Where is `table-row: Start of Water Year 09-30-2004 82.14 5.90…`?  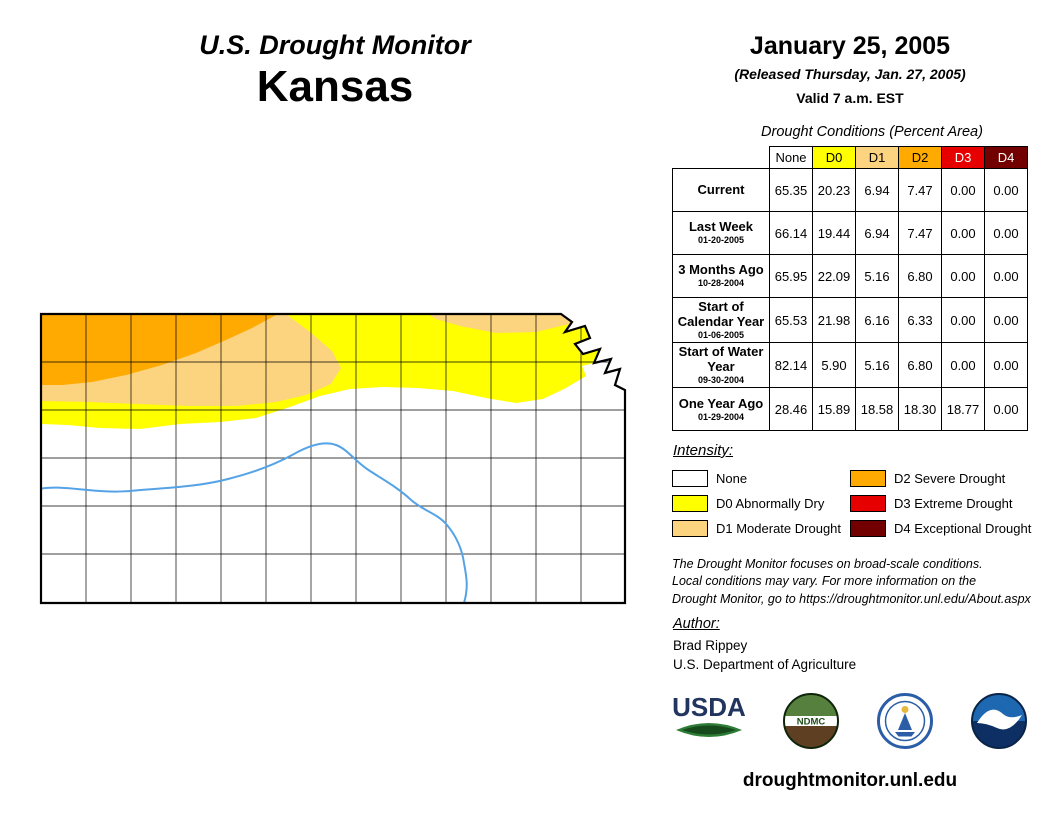 table-row: Start of Water Year 09-30-2004 82.14 5.90… is located at coordinates (850, 365).